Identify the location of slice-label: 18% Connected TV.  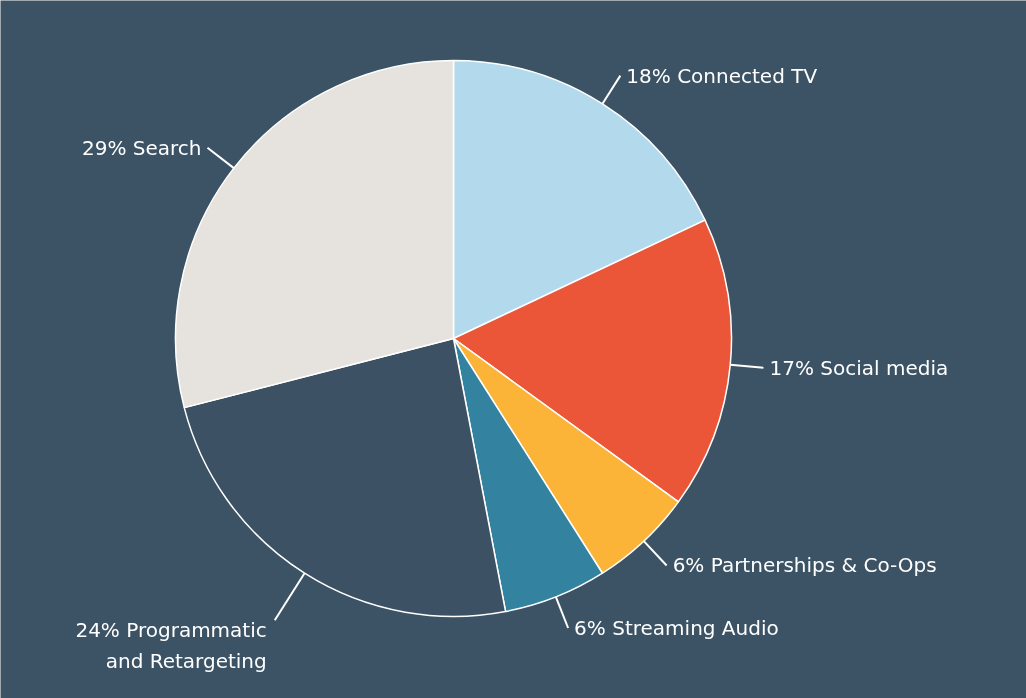
(722, 75).